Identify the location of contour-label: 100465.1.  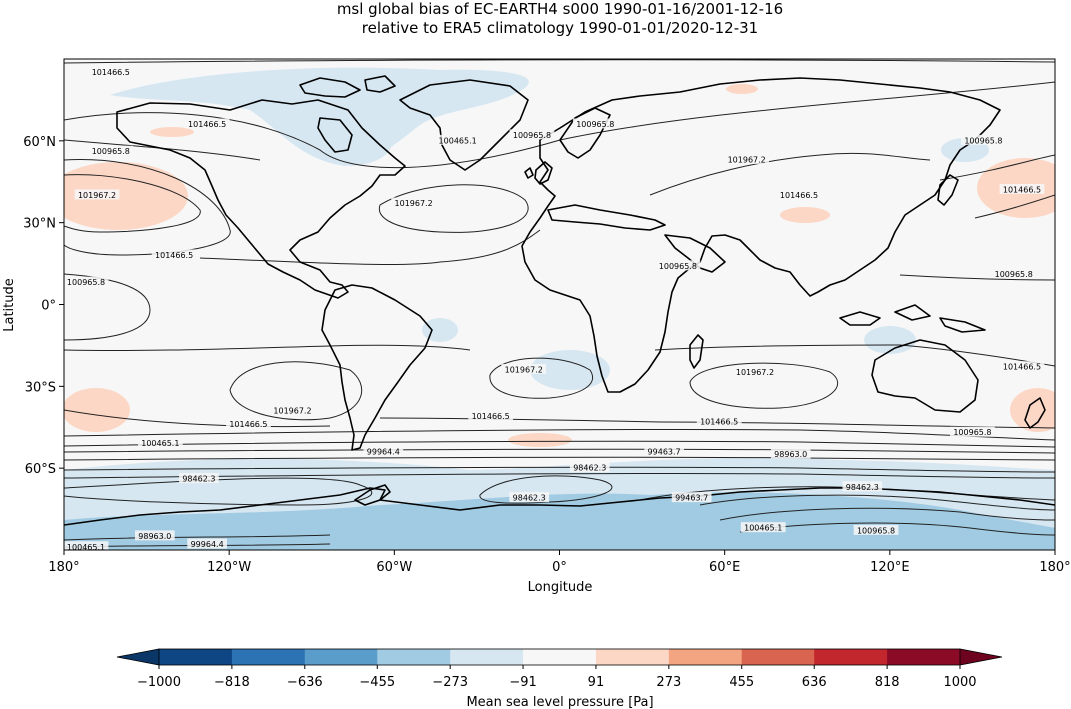
(763, 528).